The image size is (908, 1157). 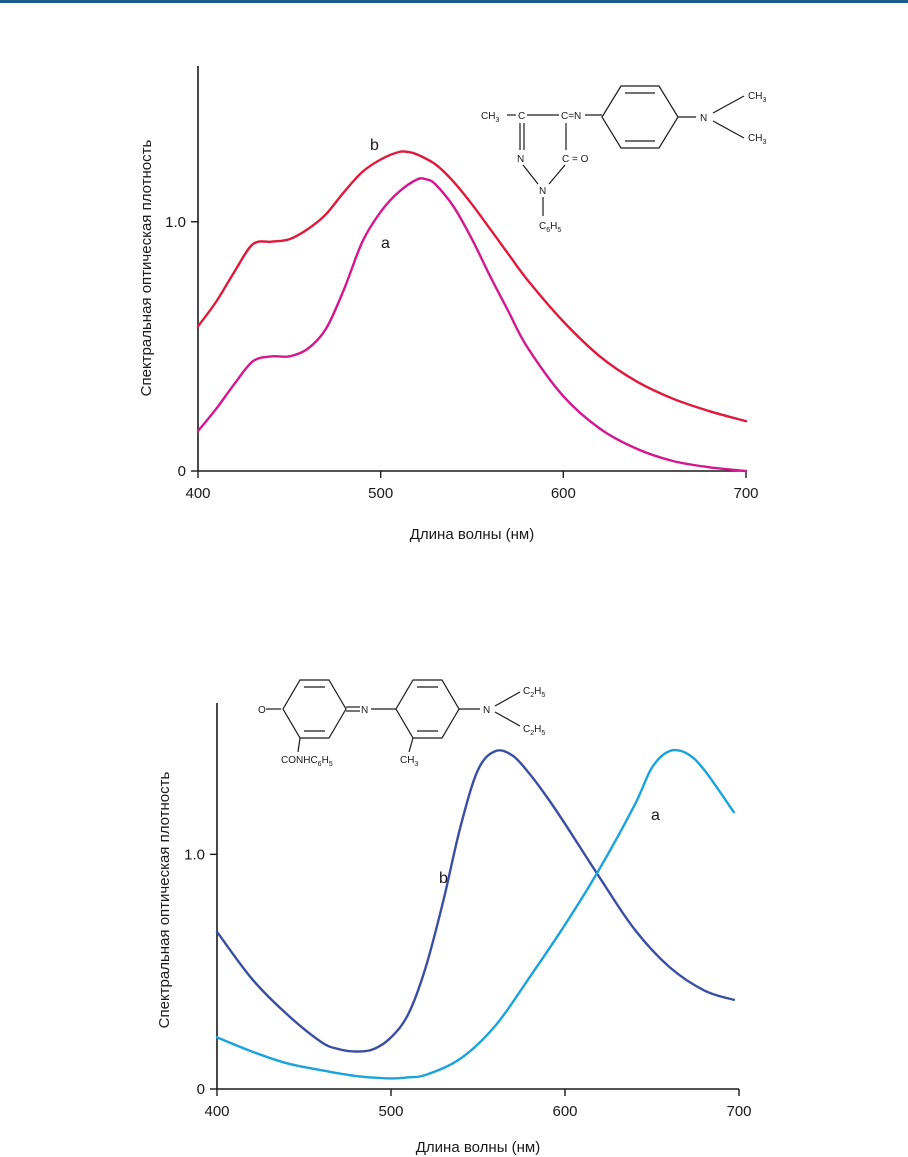 What do you see at coordinates (521, 116) in the screenshot?
I see `struct1-c-left: C` at bounding box center [521, 116].